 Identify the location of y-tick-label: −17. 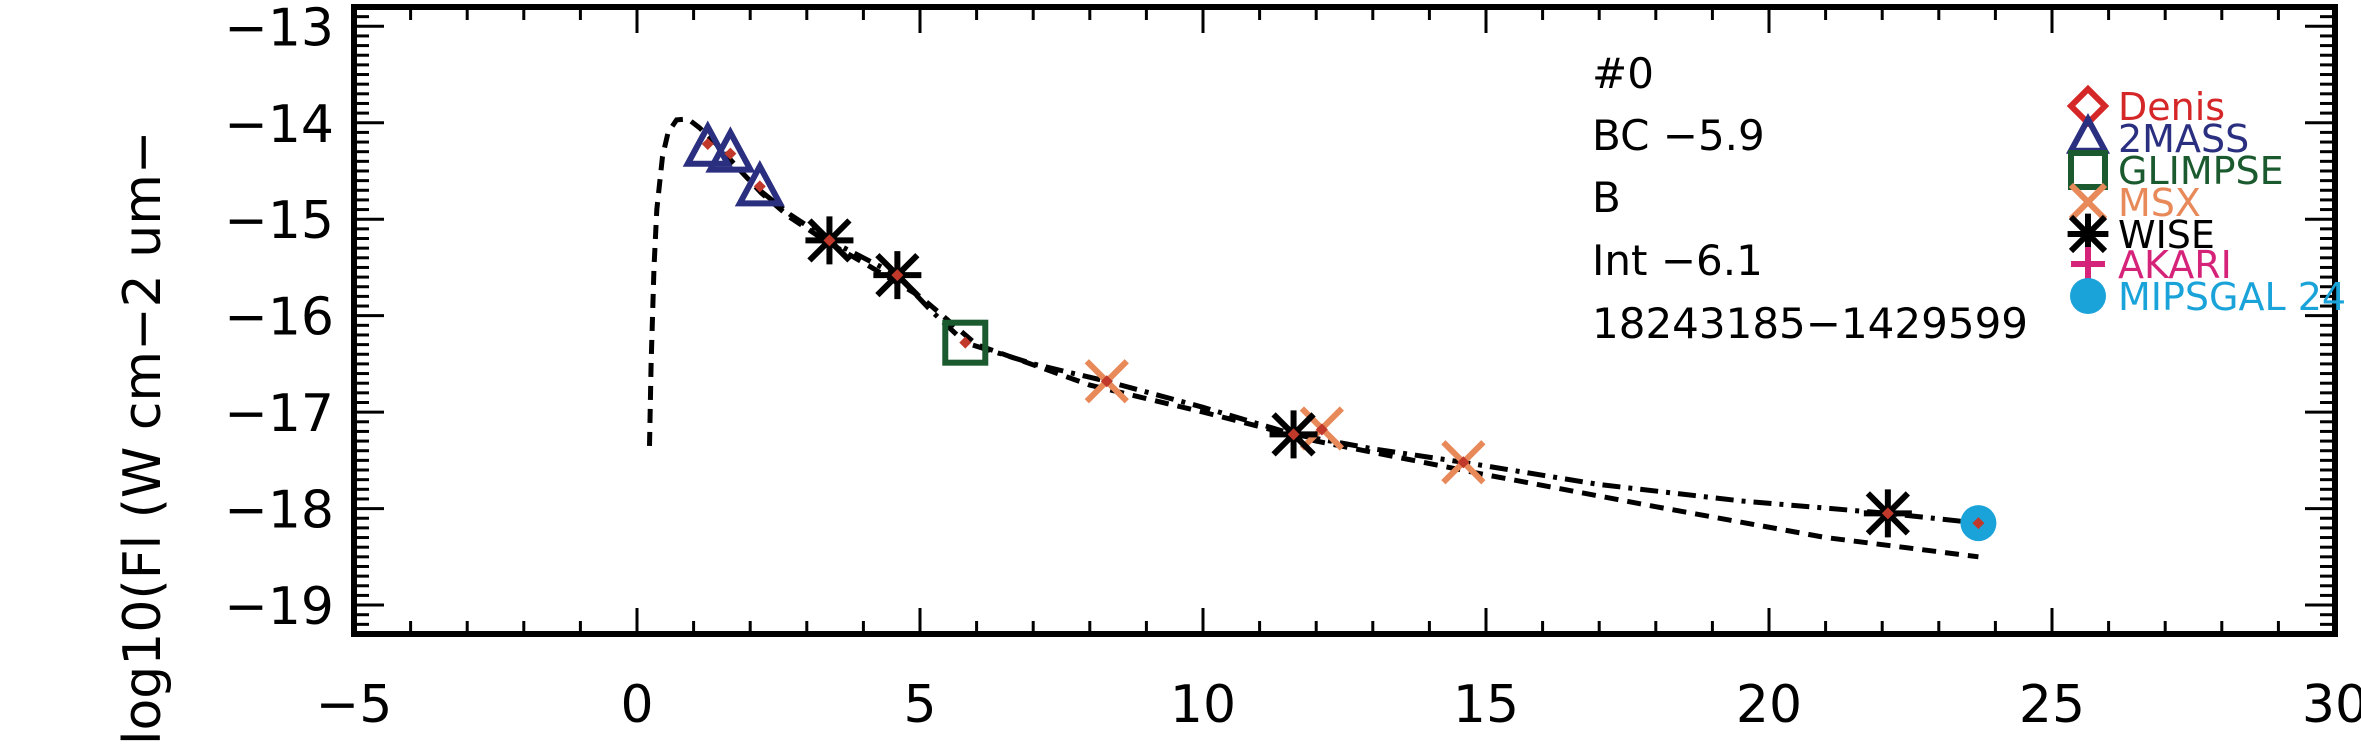
(279, 414).